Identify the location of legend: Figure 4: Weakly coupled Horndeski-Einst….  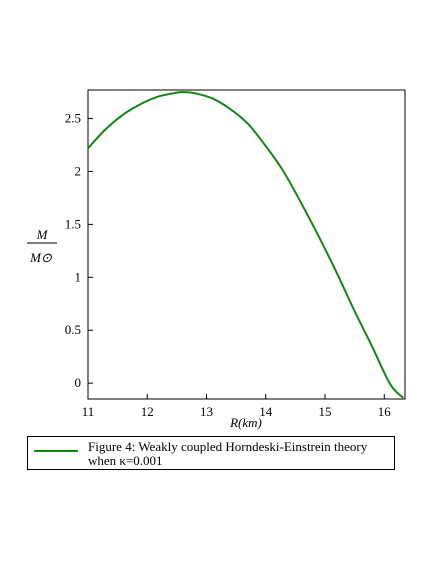
(211, 453).